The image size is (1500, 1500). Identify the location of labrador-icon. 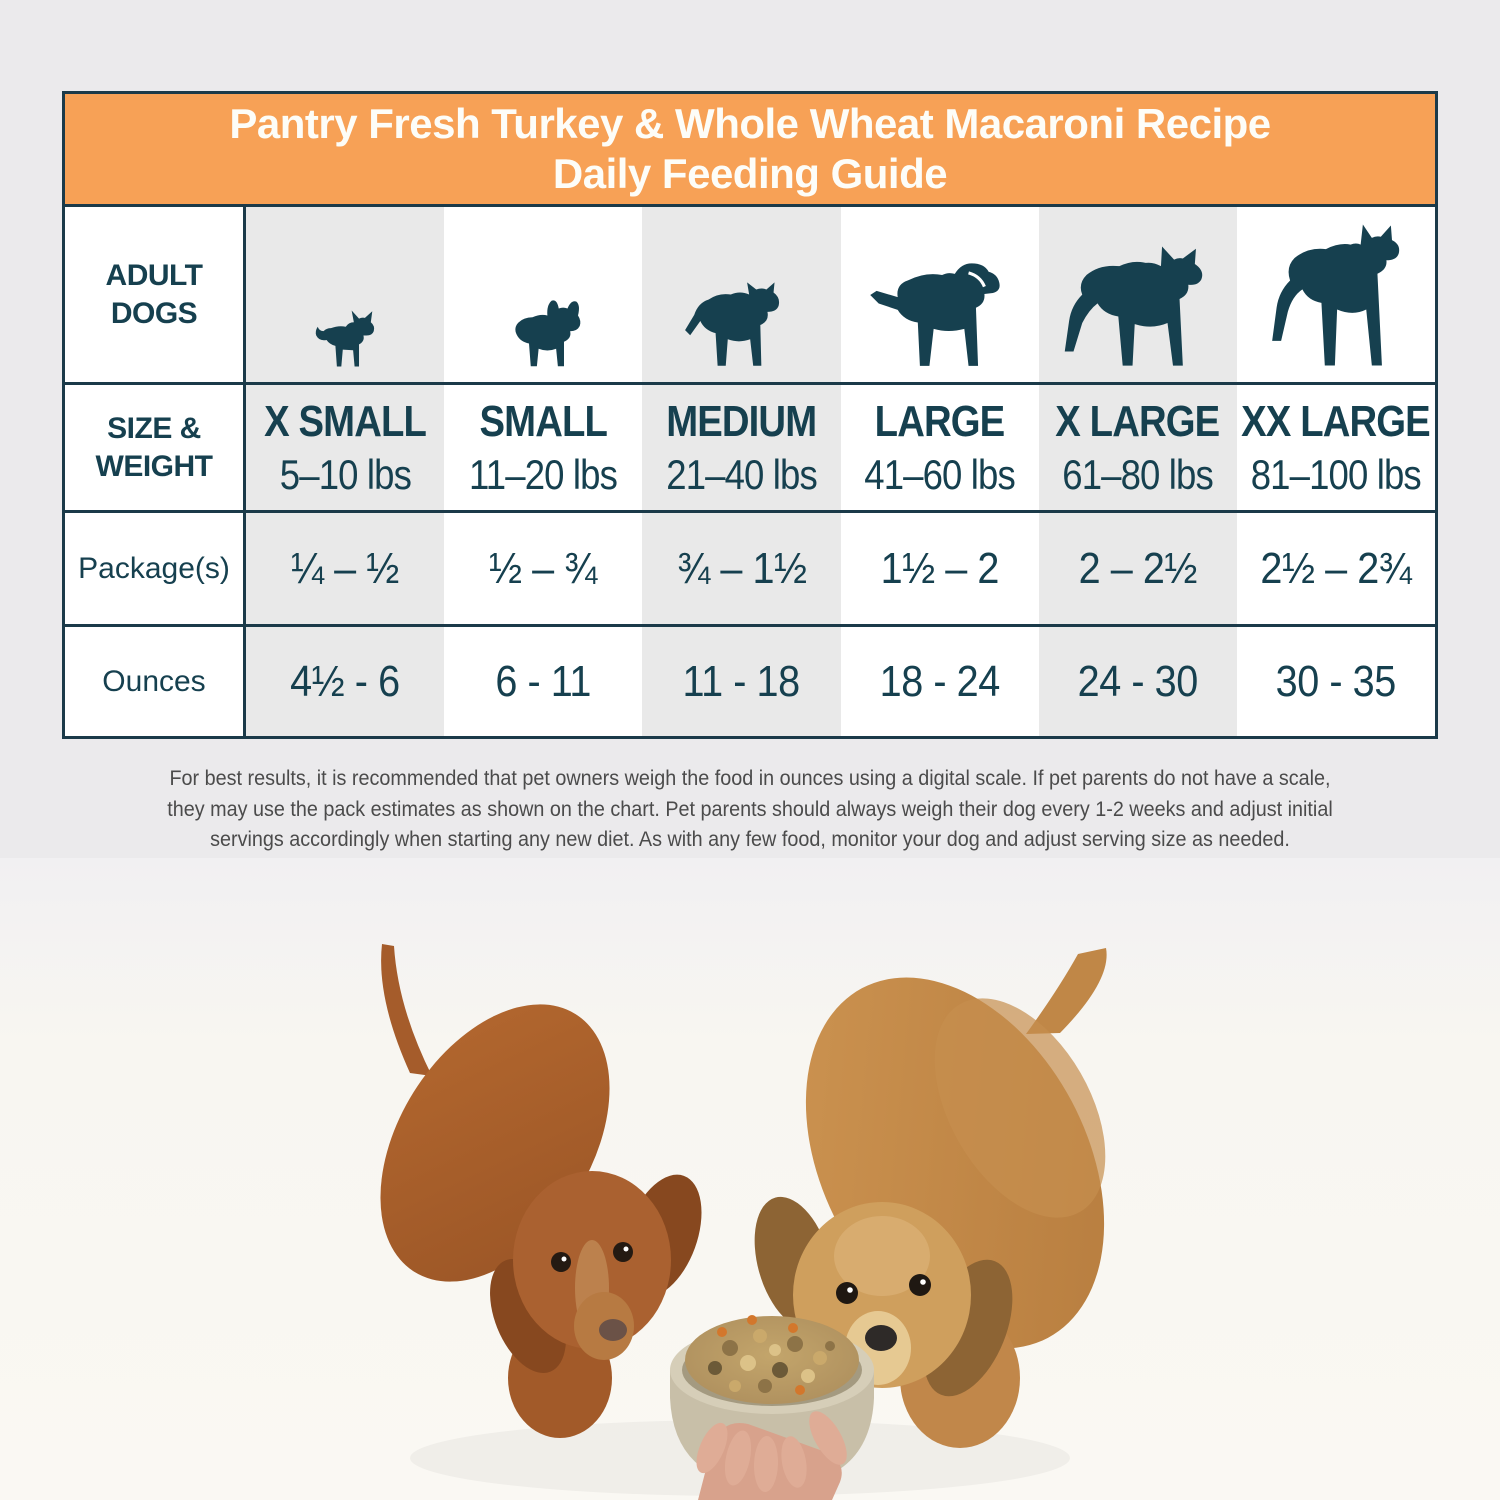
(934, 314).